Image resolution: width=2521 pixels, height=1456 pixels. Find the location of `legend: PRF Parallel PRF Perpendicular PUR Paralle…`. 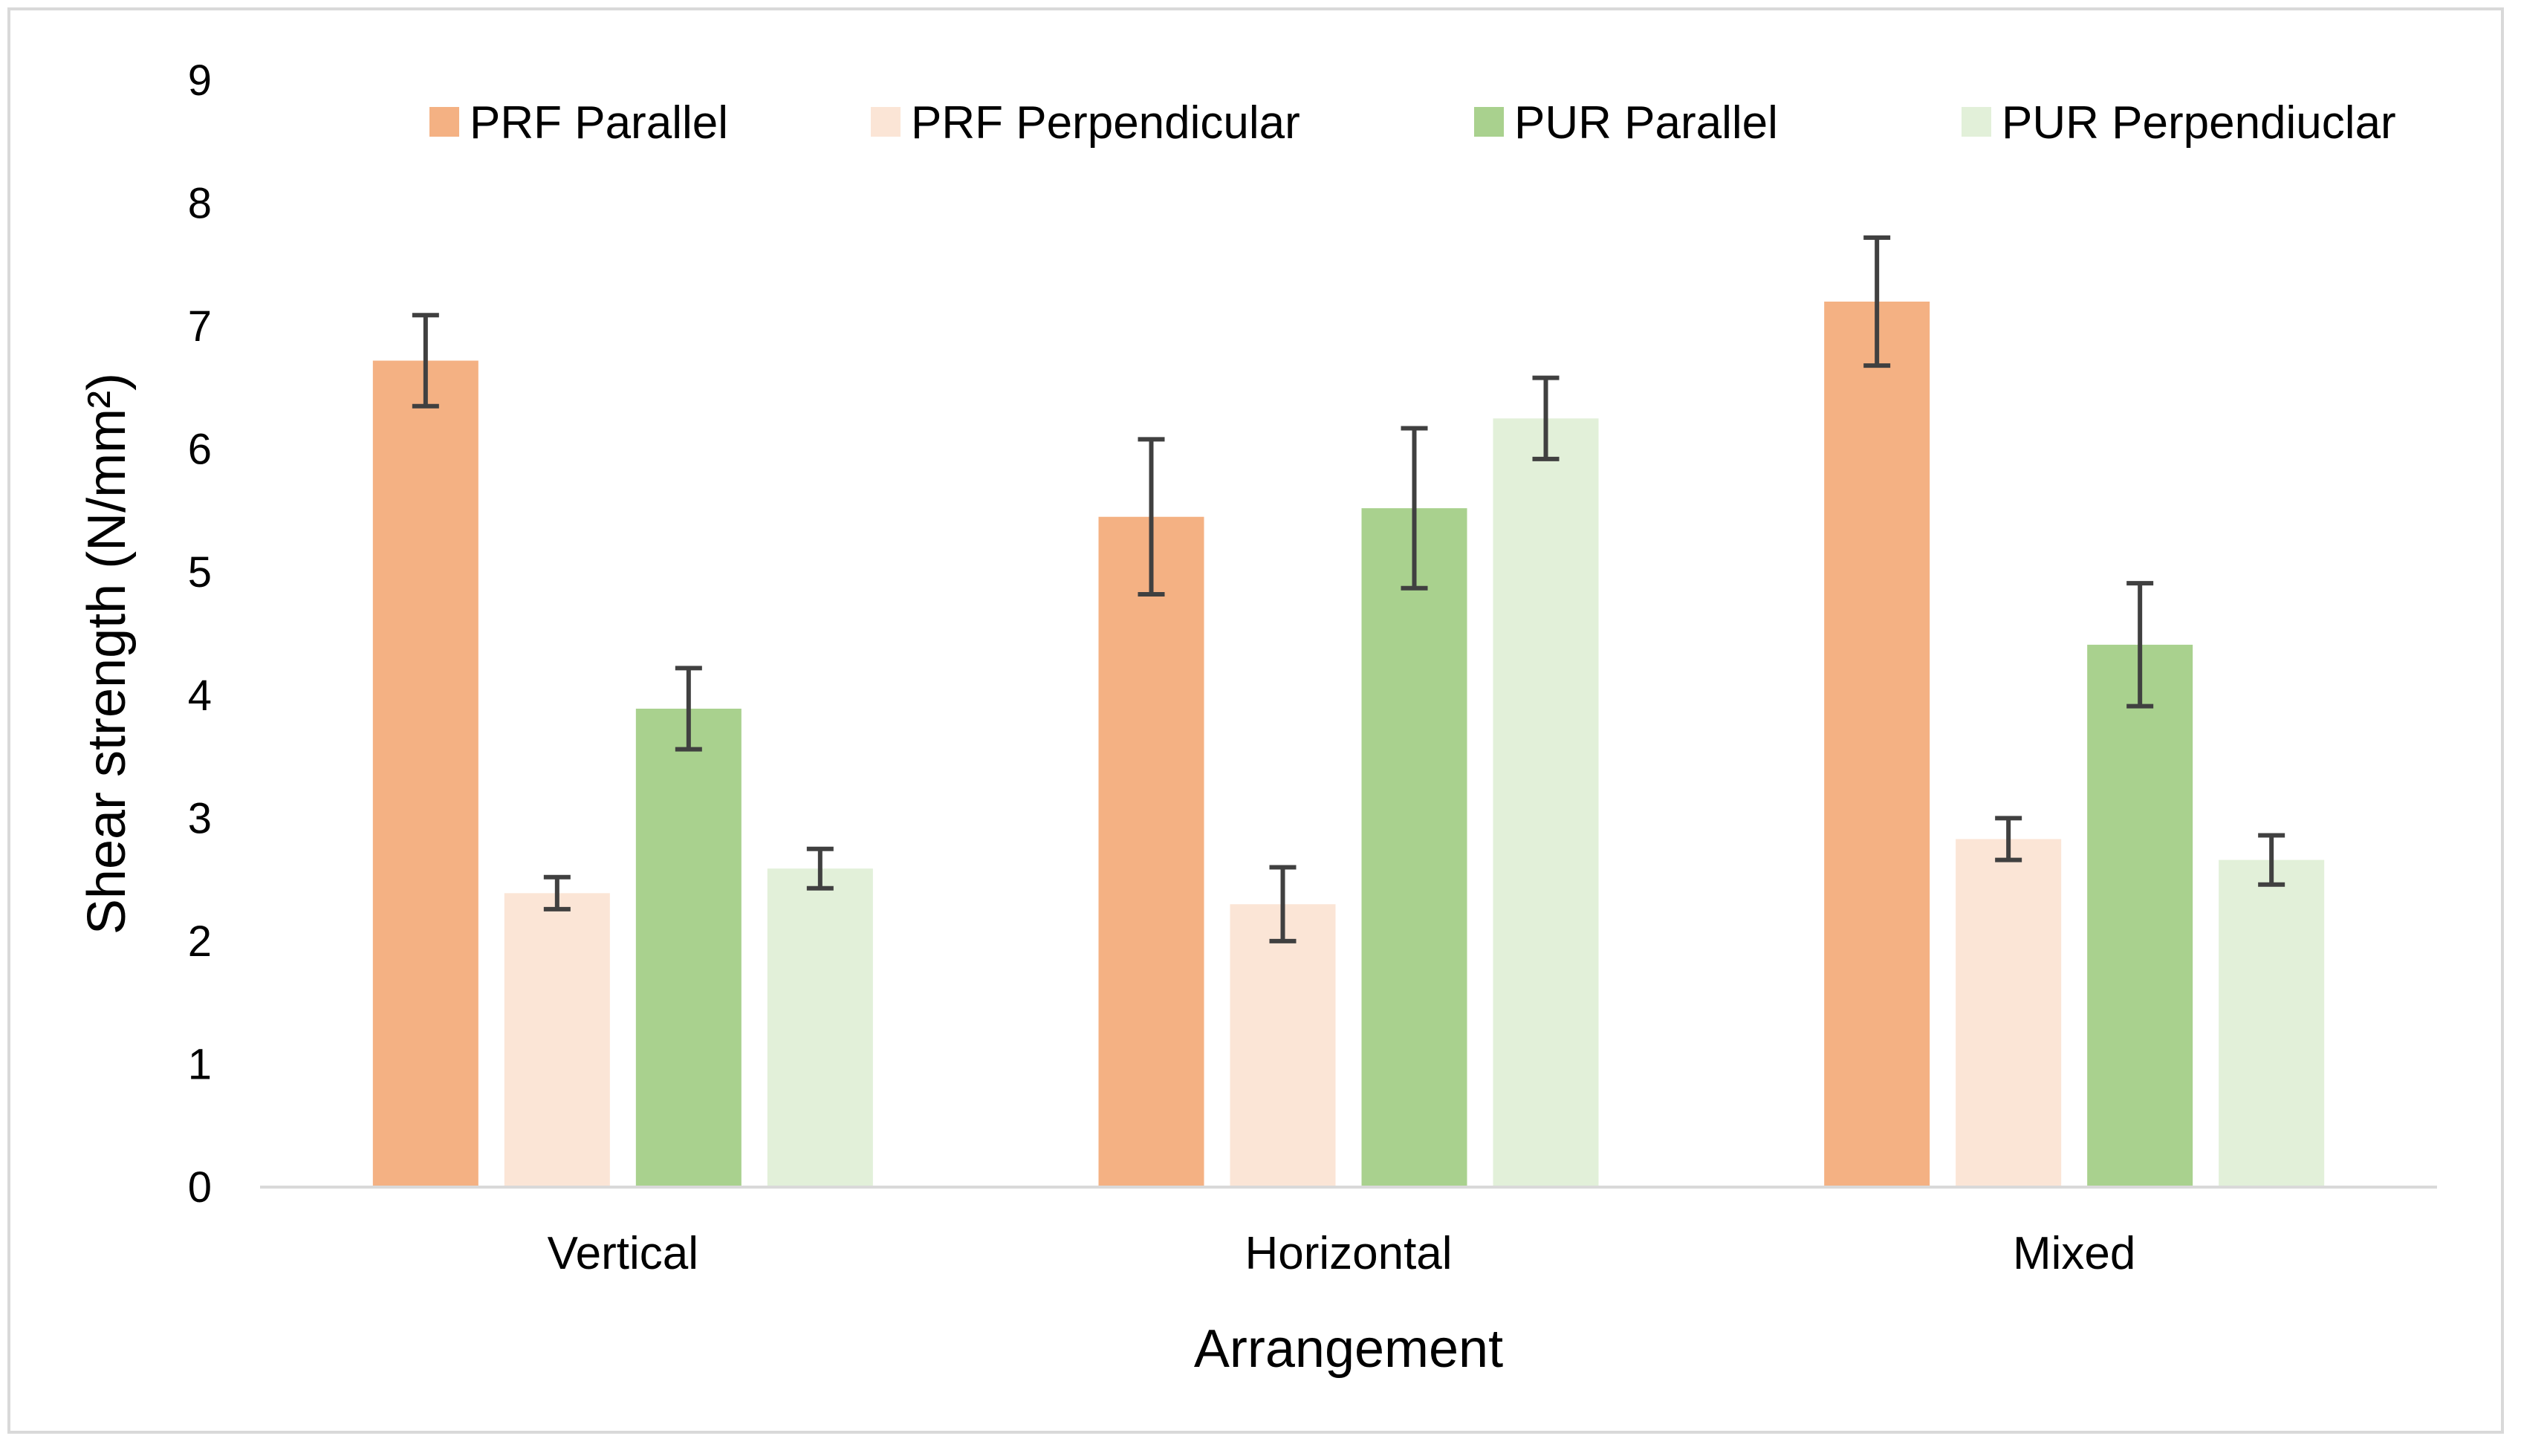

legend: PRF Parallel PRF Perpendicular PUR Paralle… is located at coordinates (1412, 123).